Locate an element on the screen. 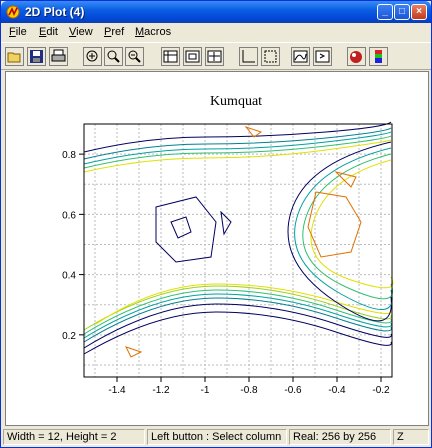 This screenshot has width=432, height=448. save-button is located at coordinates (36, 56).